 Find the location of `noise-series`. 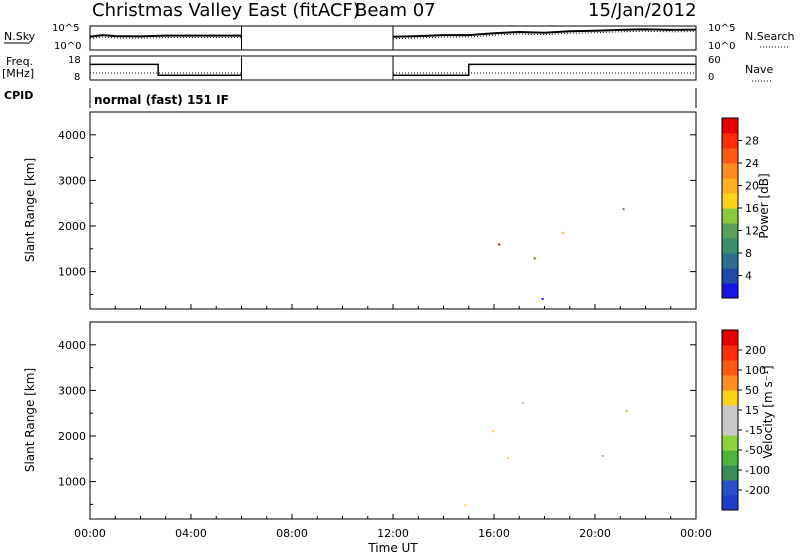

noise-series is located at coordinates (393, 38).